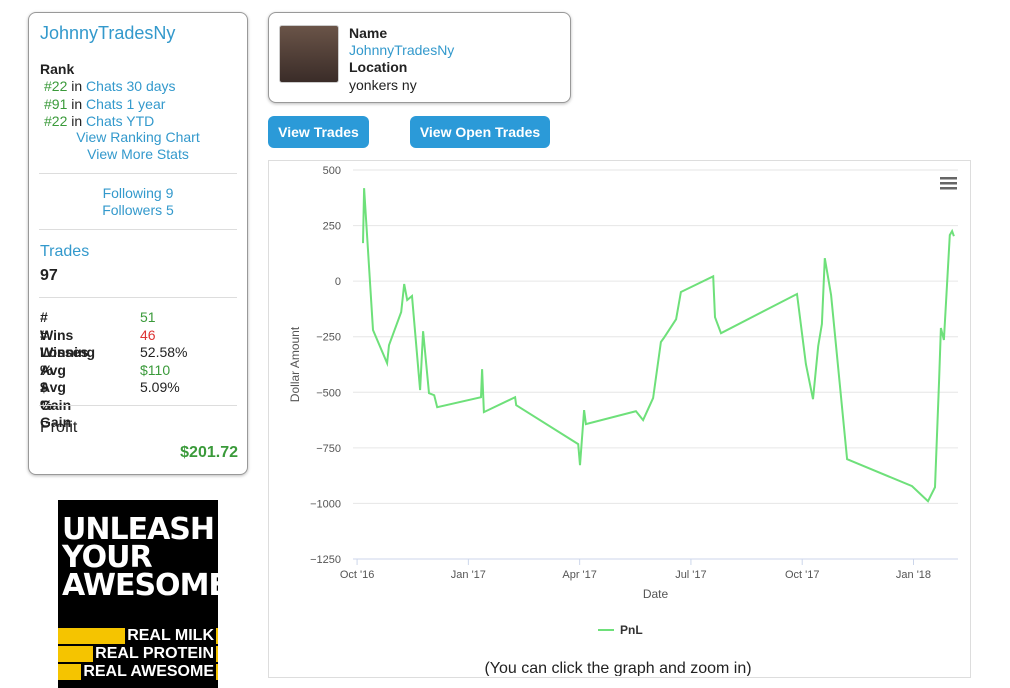 The height and width of the screenshot is (688, 1010). Describe the element at coordinates (64, 343) in the screenshot. I see `stat-label: # Losses` at that location.